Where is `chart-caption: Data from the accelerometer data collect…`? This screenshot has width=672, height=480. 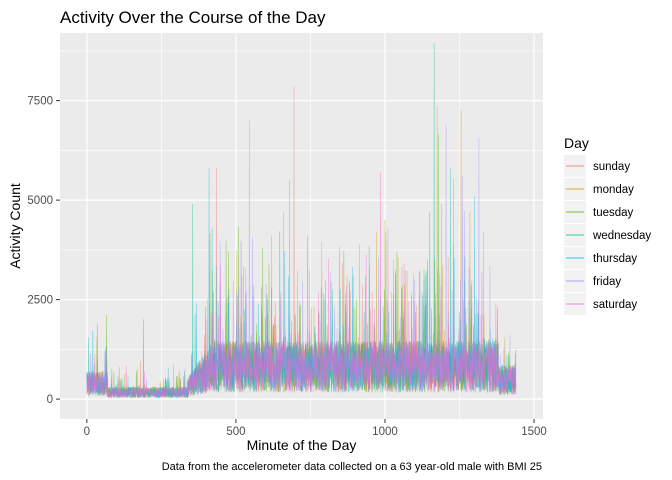 chart-caption: Data from the accelerometer data collect… is located at coordinates (352, 467).